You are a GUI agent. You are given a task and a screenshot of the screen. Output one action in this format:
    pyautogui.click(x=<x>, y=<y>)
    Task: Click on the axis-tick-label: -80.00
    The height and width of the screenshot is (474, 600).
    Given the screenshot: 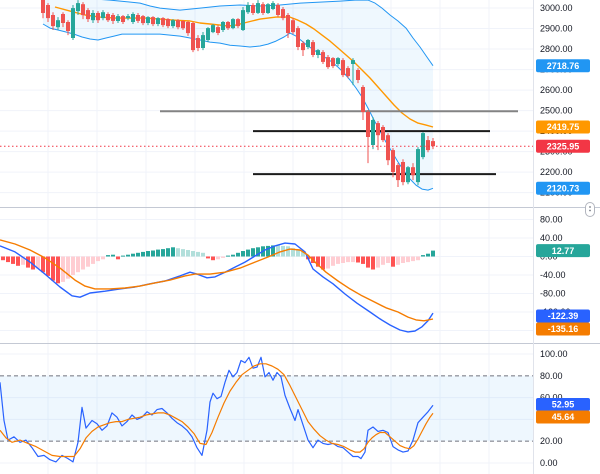 What is the action you would take?
    pyautogui.click(x=553, y=294)
    